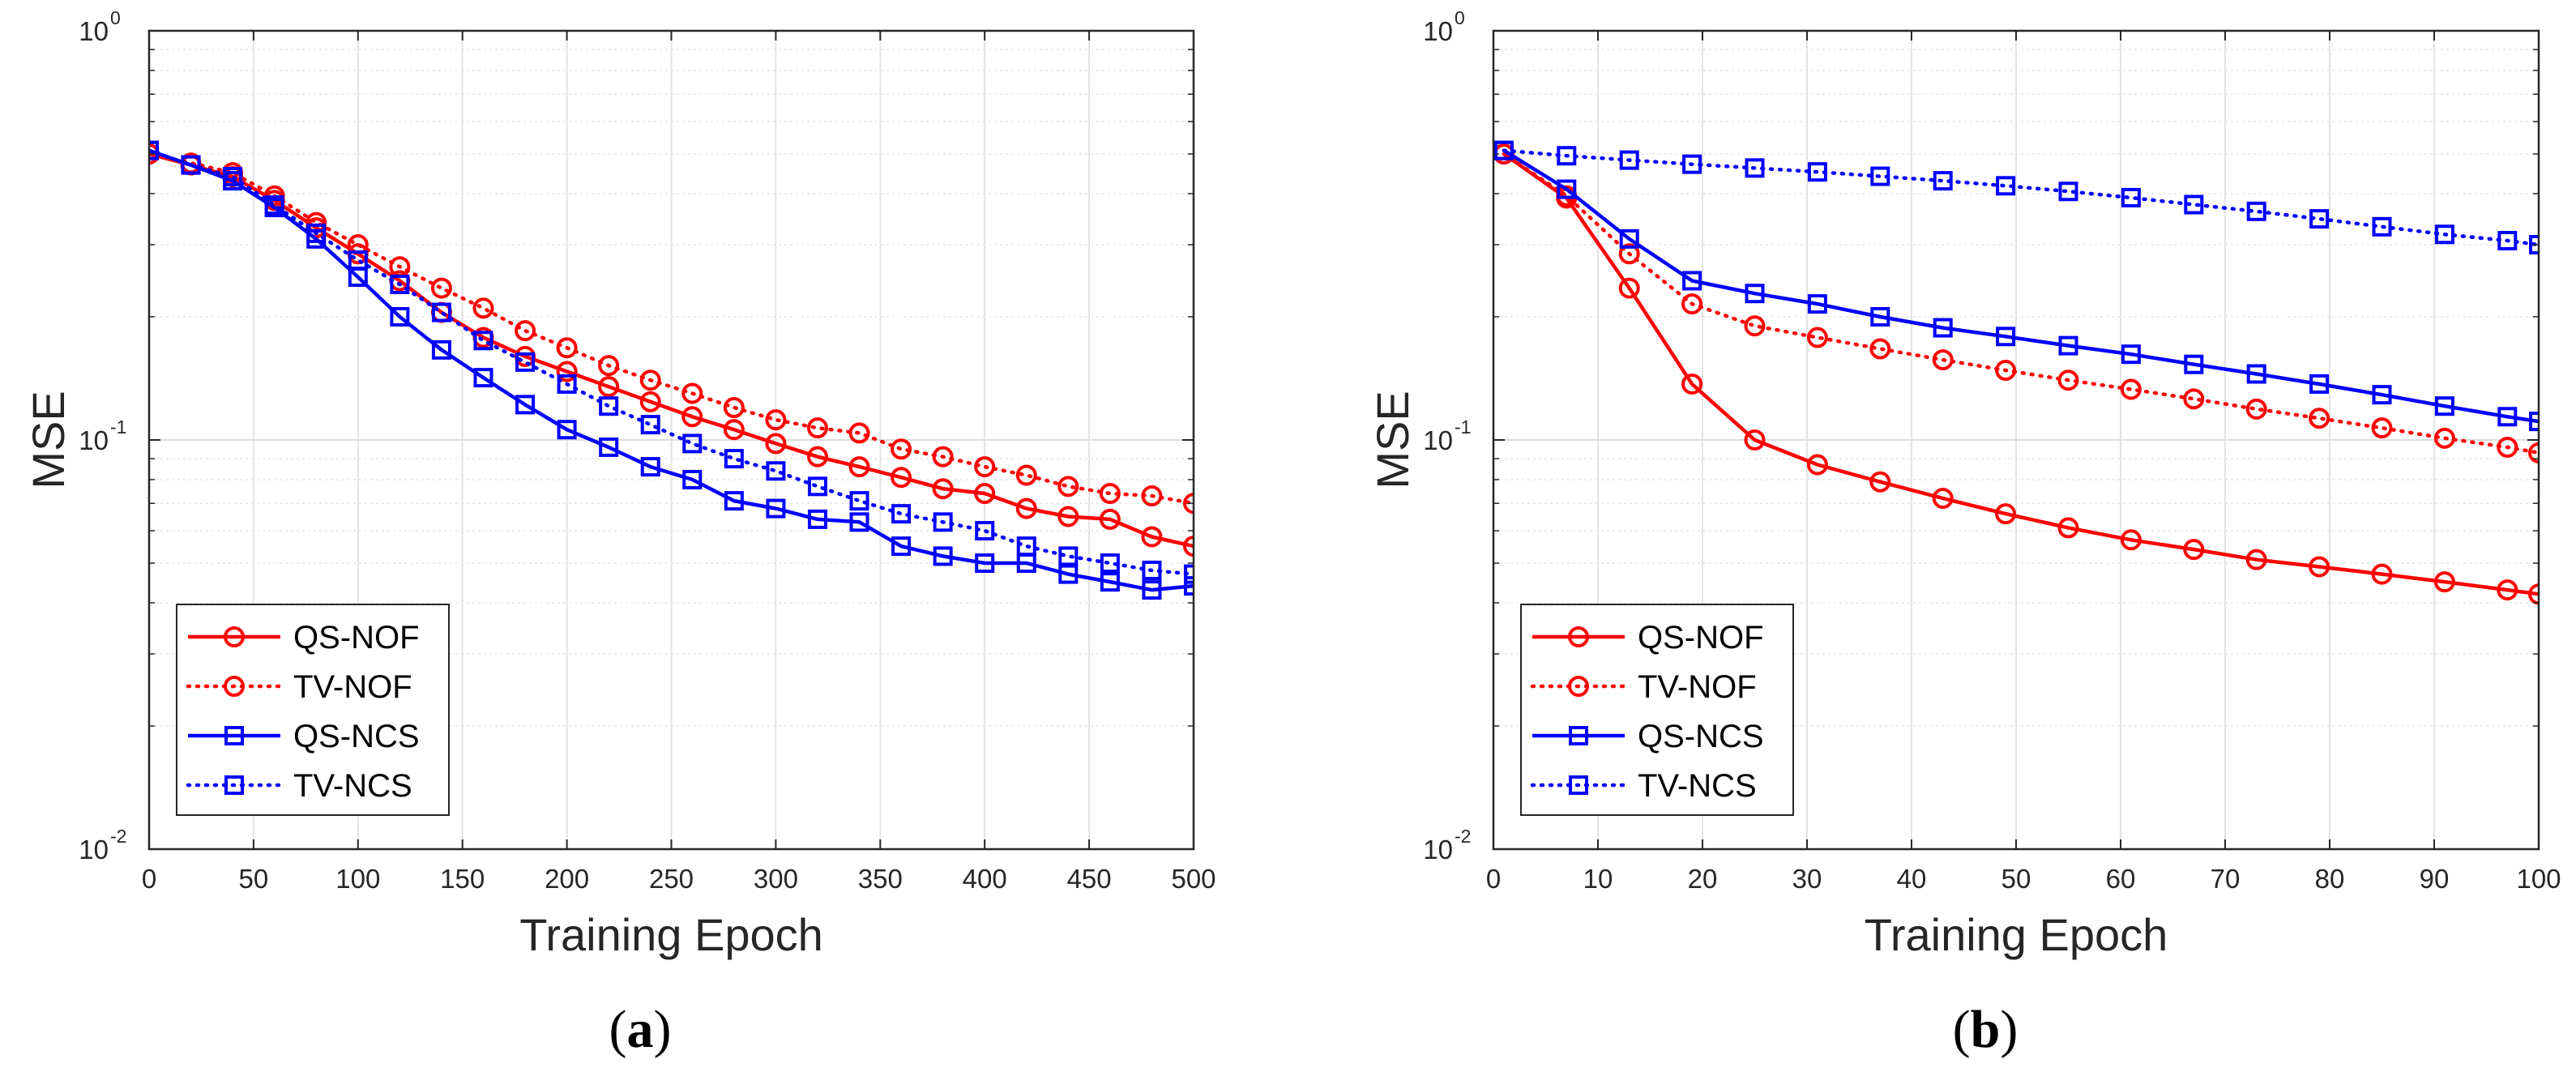  Describe the element at coordinates (1986, 1029) in the screenshot. I see `panel-caption: (b)` at that location.